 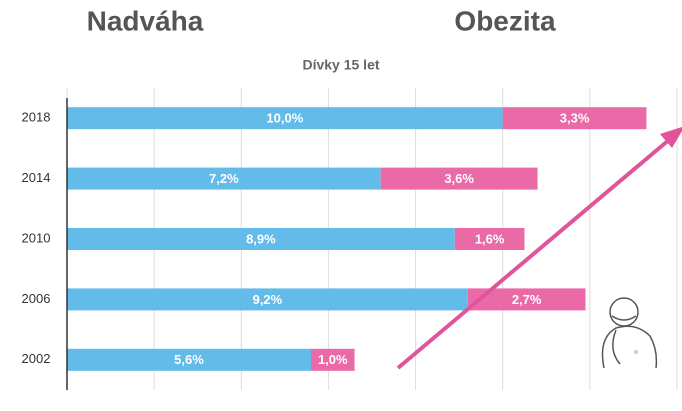 I want to click on value-label: 5,6%, so click(x=189, y=359).